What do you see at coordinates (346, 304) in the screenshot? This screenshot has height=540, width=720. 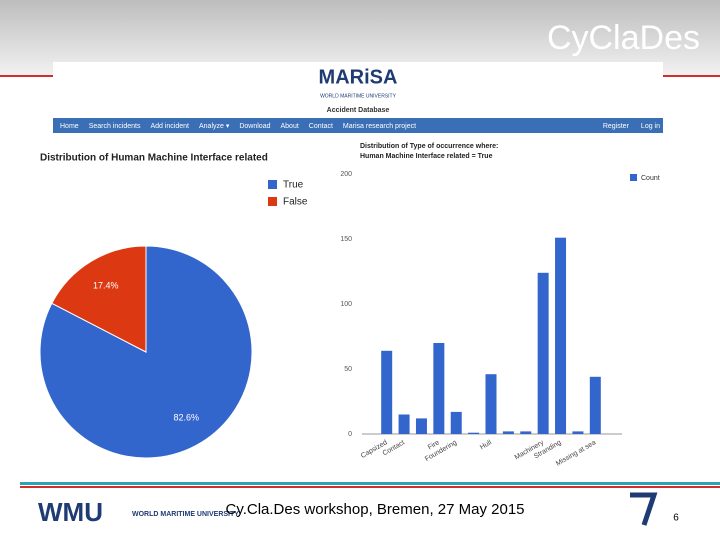 I see `y-tick-label: 100` at bounding box center [346, 304].